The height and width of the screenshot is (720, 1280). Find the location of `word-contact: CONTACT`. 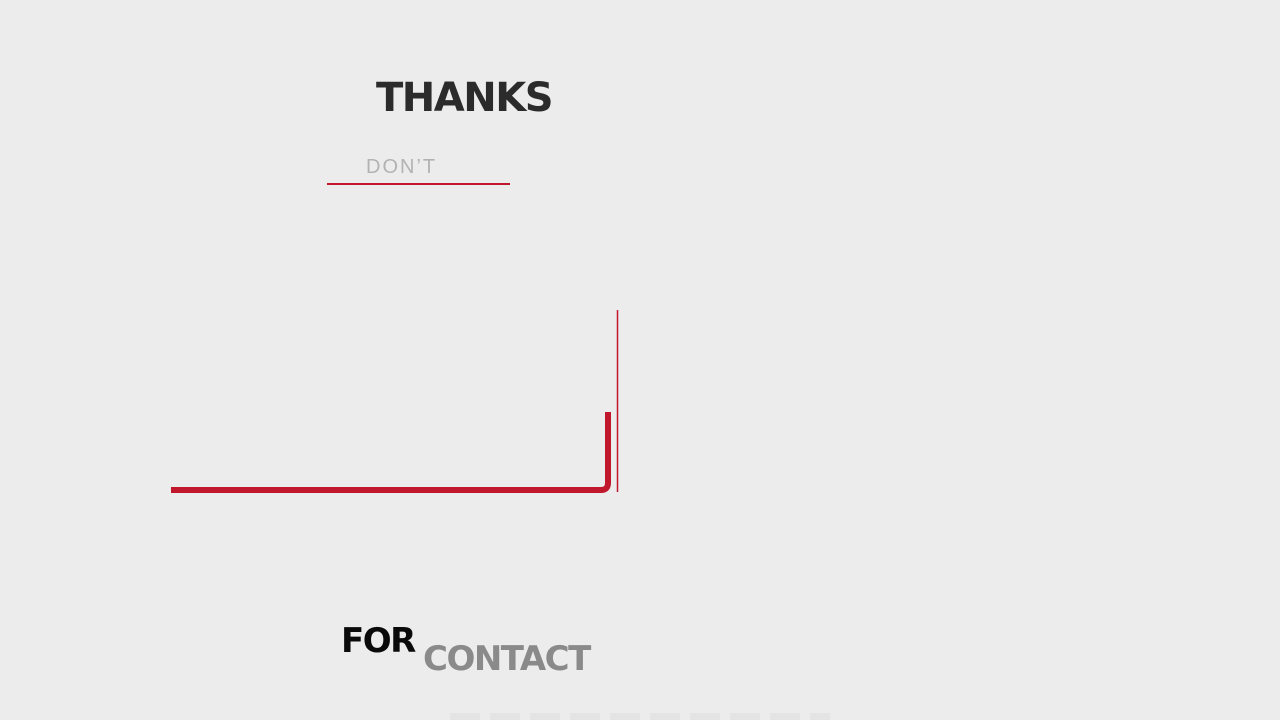

word-contact: CONTACT is located at coordinates (507, 659).